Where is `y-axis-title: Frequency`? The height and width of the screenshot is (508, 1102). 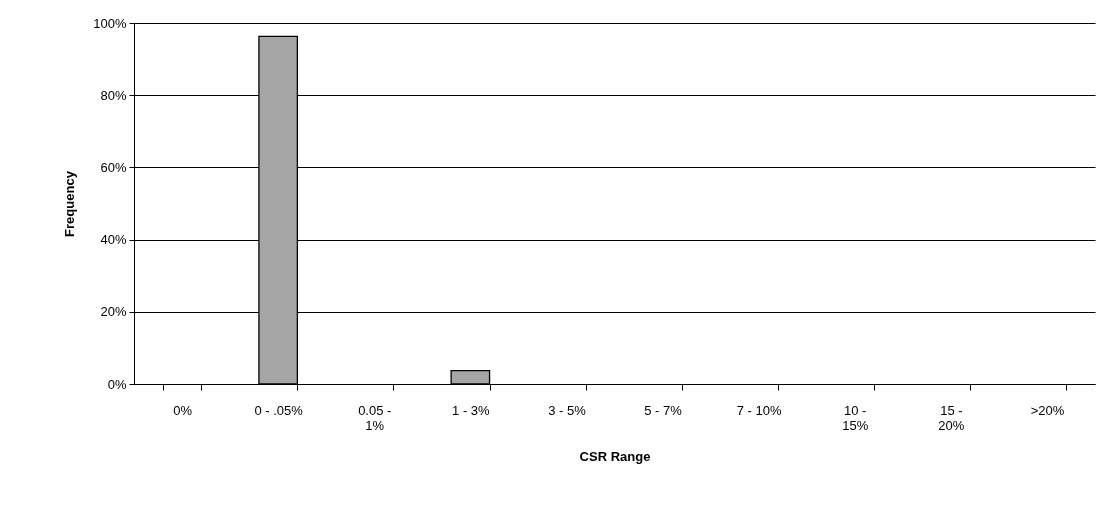
y-axis-title: Frequency is located at coordinates (70, 203).